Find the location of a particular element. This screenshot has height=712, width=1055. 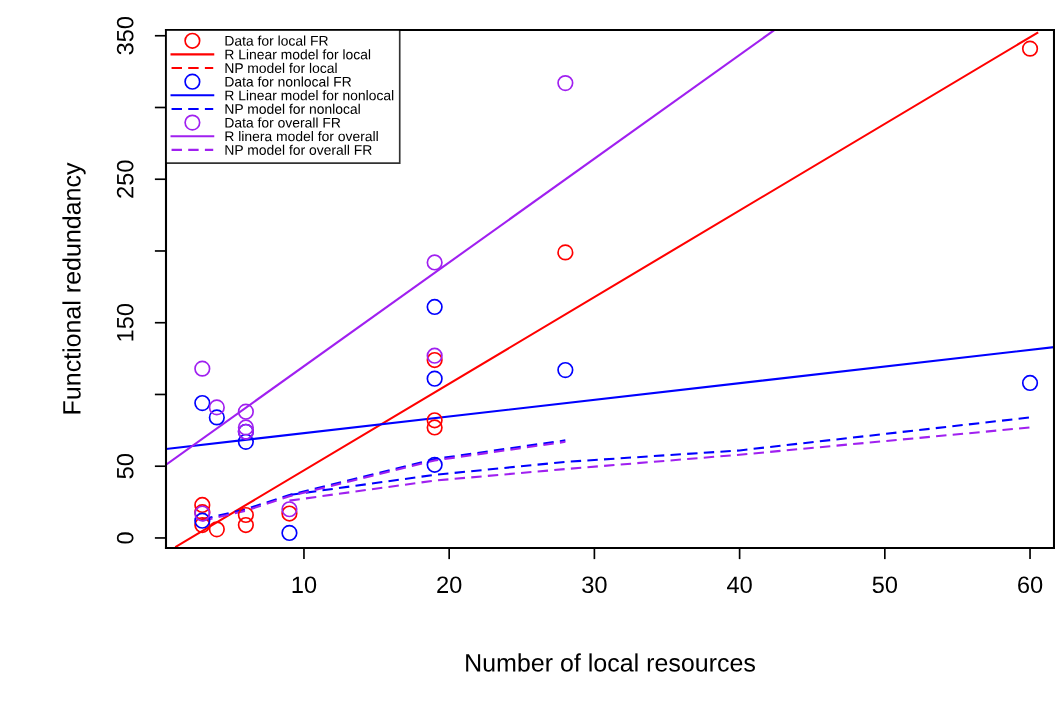

legend-label: Data for nonlocal FR is located at coordinates (288, 81).